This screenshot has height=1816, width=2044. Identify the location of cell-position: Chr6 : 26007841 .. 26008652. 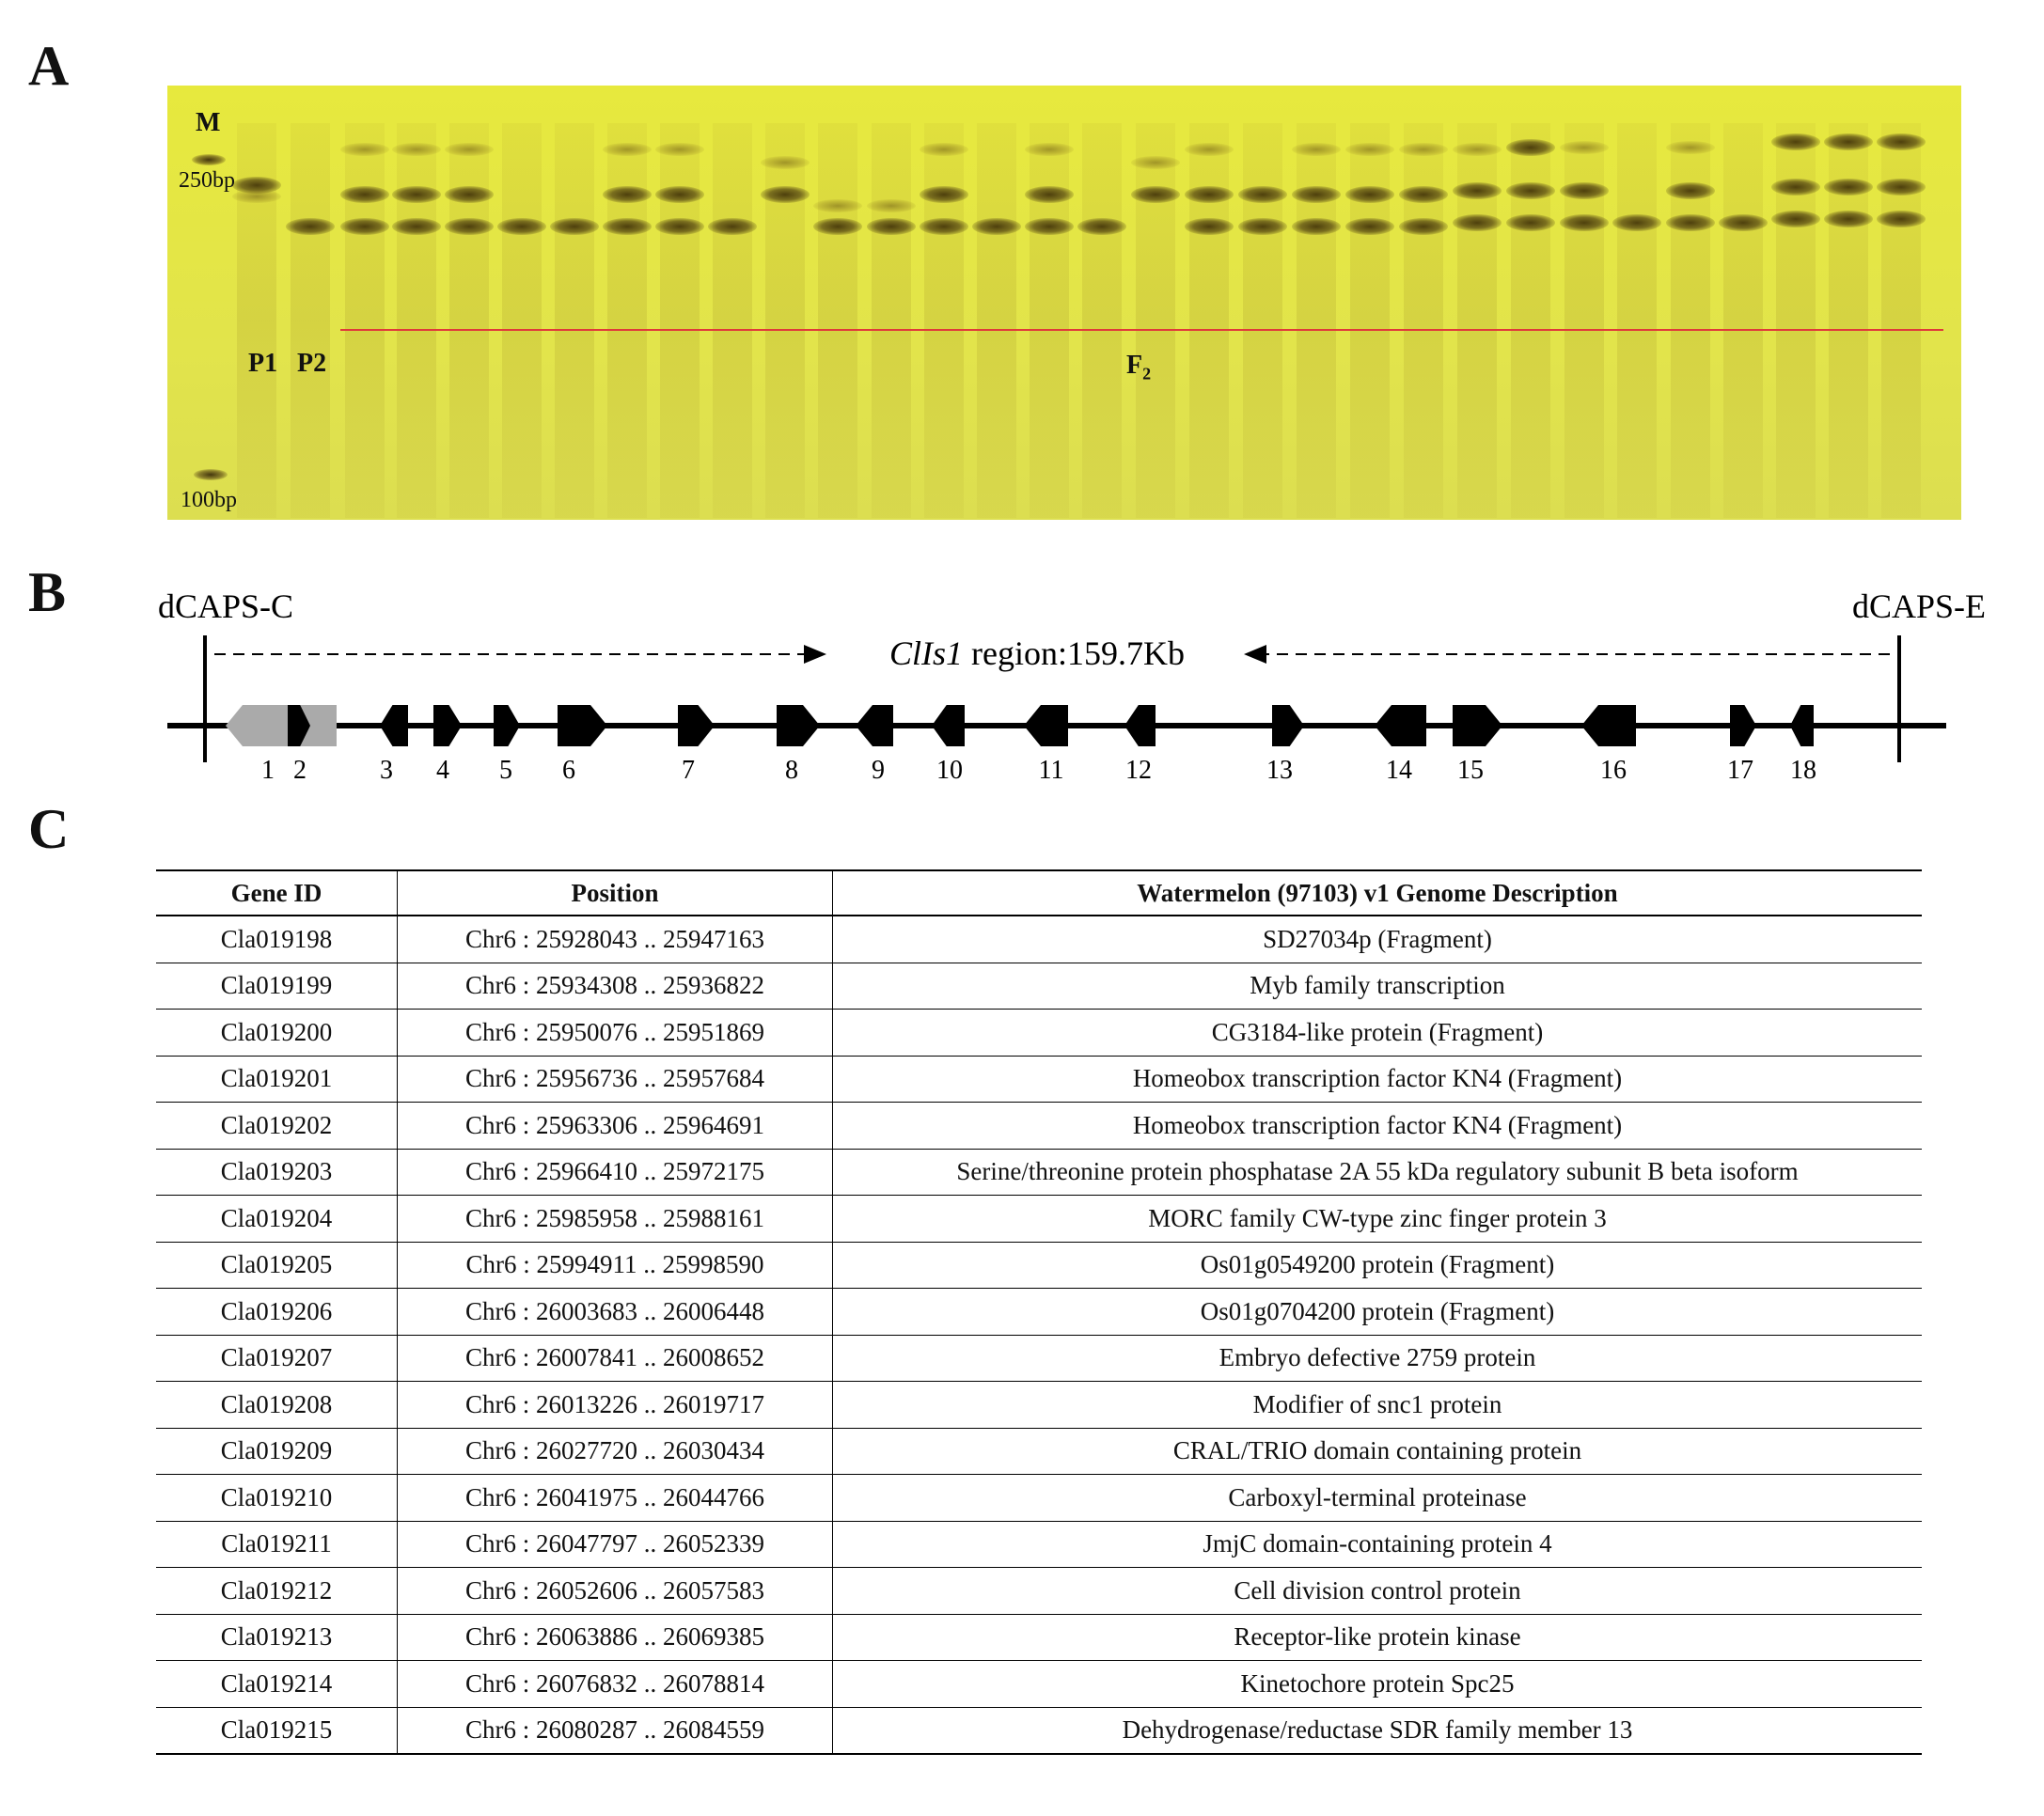
(615, 1358).